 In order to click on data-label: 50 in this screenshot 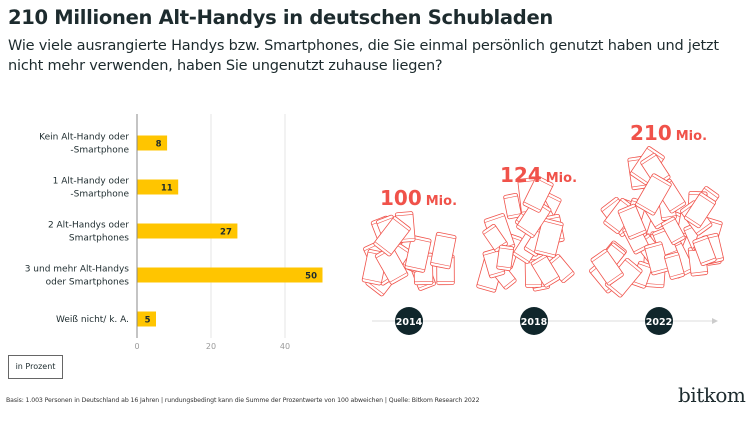, I will do `click(311, 277)`.